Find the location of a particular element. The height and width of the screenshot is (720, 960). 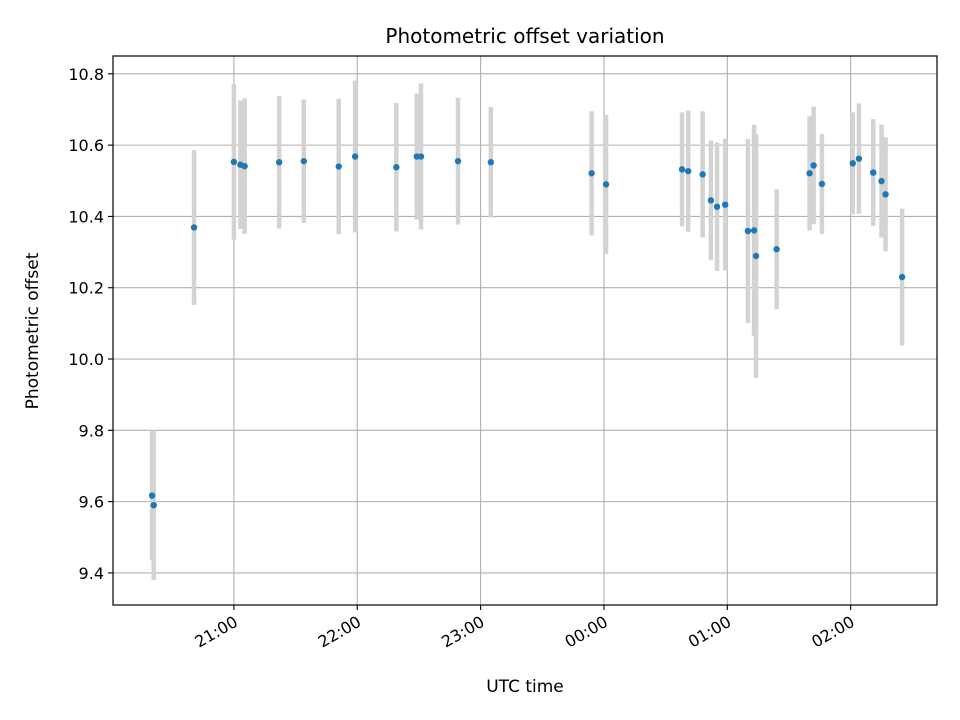

chart-title: Photometric offset variation is located at coordinates (524, 36).